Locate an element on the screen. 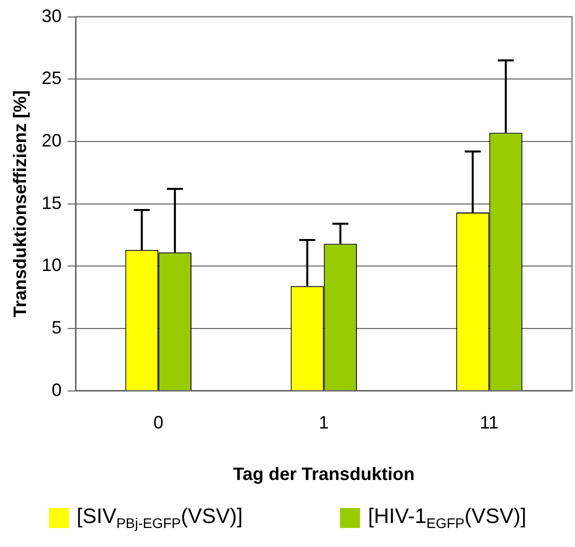  legend-label: [HIV-1$_{EGFP}$(VSV)] is located at coordinates (447, 518).